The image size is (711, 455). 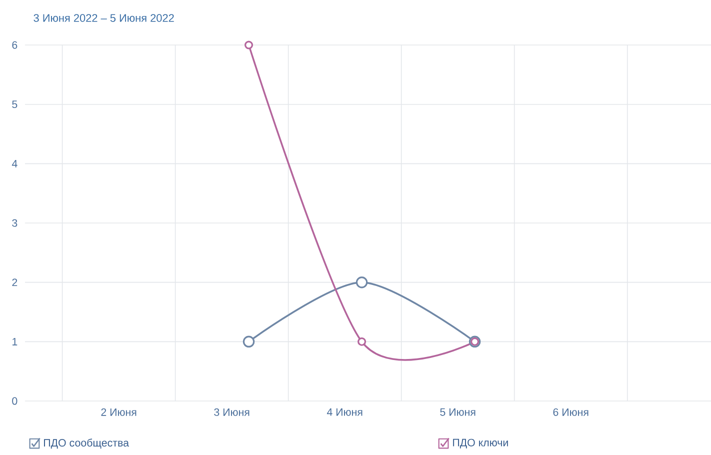 I want to click on x-tick-label: 5 Июня, so click(x=458, y=412).